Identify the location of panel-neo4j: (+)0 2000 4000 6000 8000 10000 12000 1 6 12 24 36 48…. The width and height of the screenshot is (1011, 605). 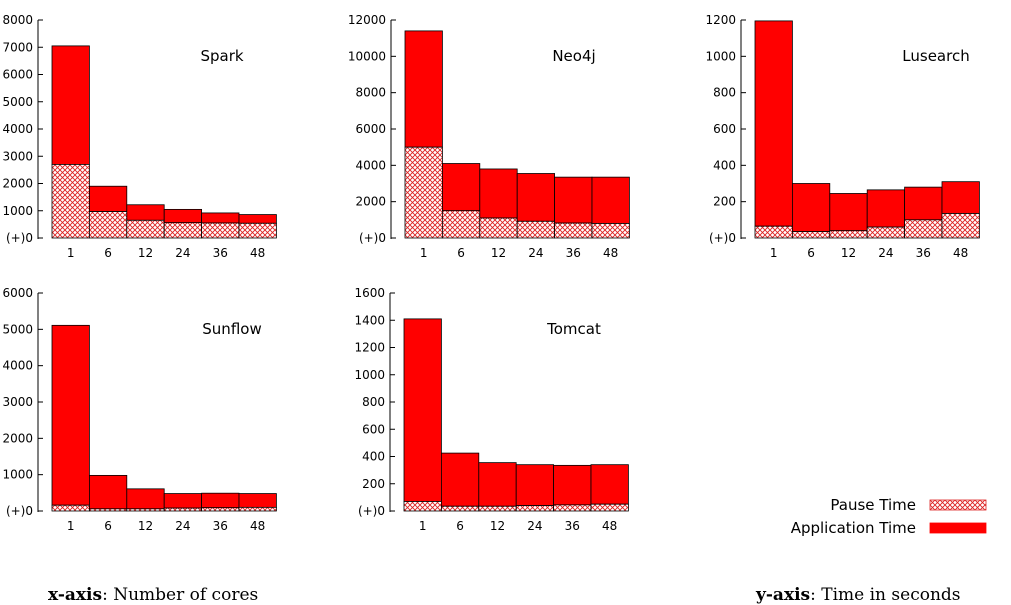
(489, 136).